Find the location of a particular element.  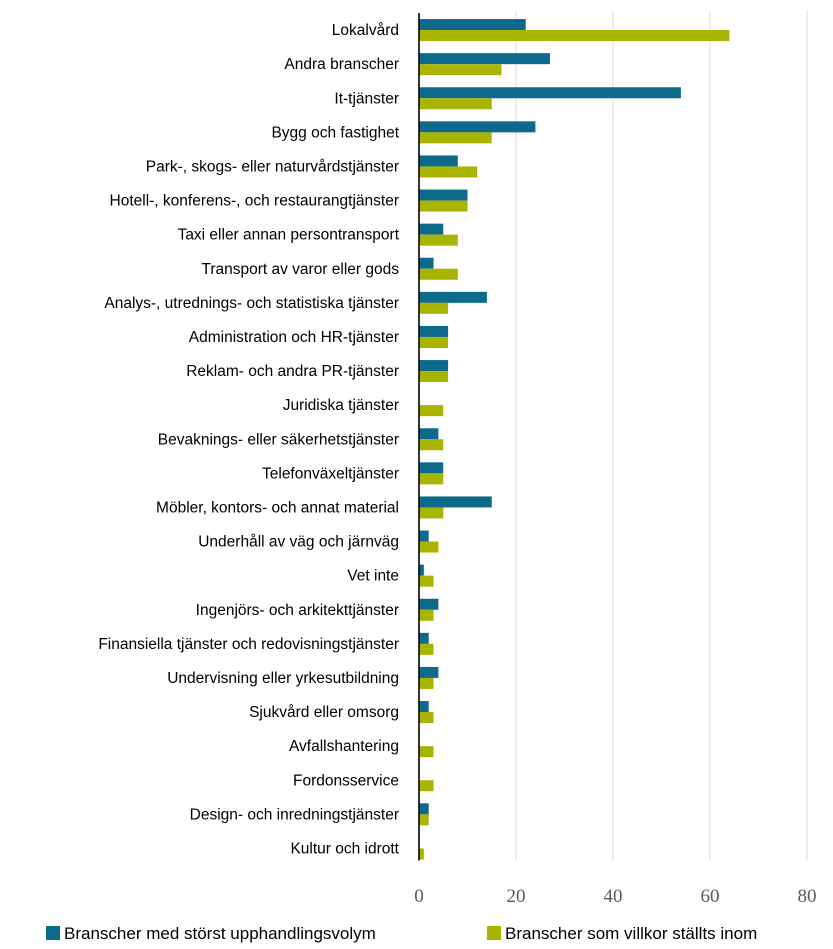

category-label-11: Juridiska tjänster is located at coordinates (341, 405).